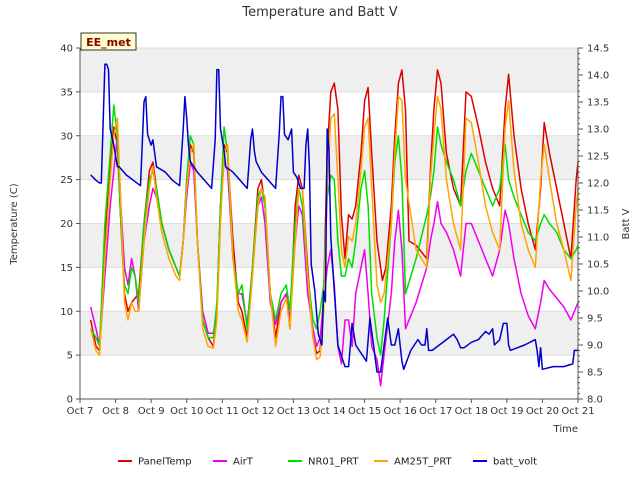 The image size is (640, 480). I want to click on legend-label: NR01_PRT, so click(333, 462).